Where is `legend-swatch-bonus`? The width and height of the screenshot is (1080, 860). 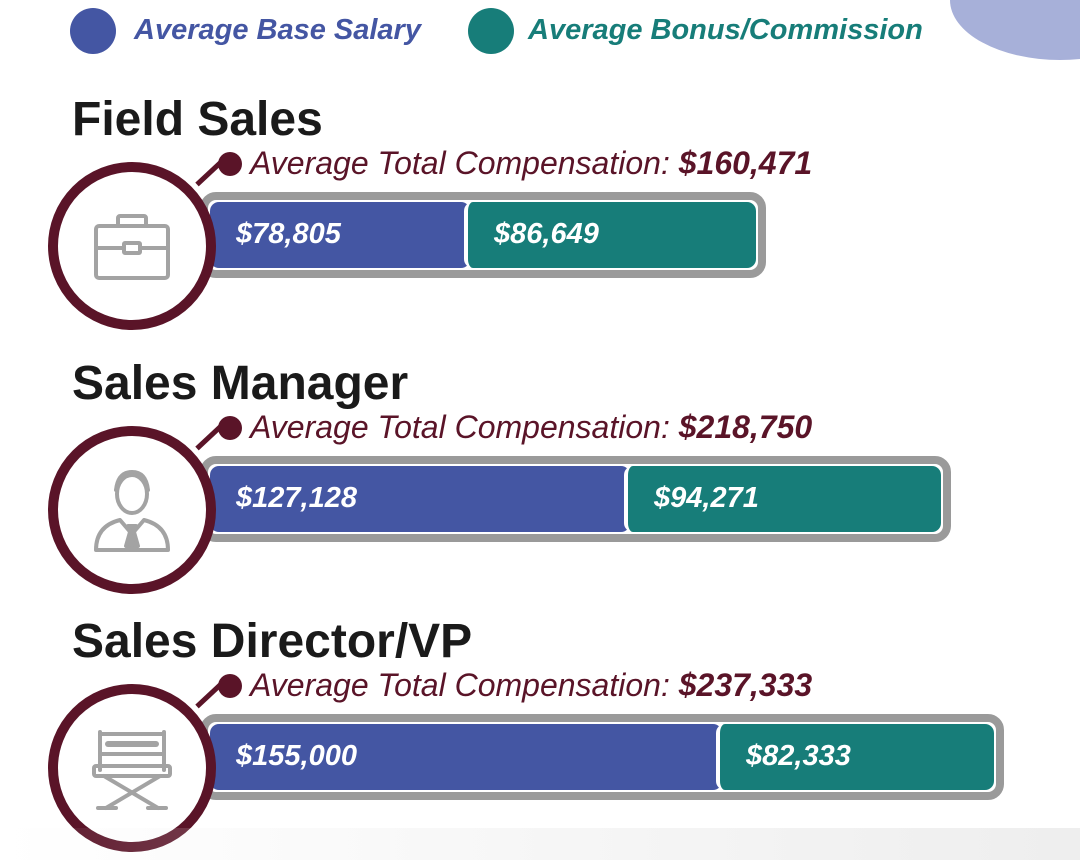
legend-swatch-bonus is located at coordinates (491, 31).